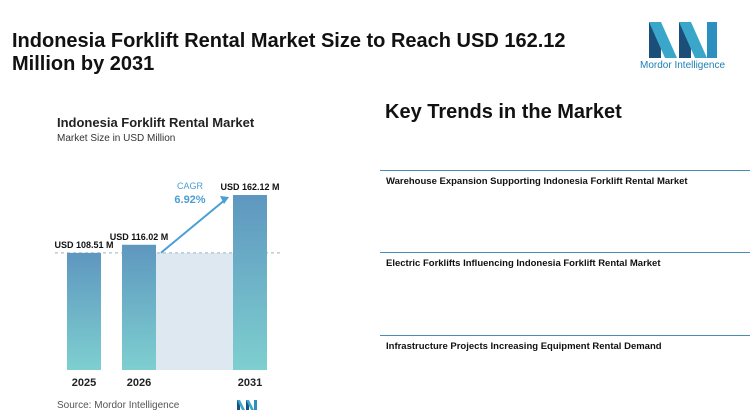 The width and height of the screenshot is (750, 420). Describe the element at coordinates (84, 311) in the screenshot. I see `bar-2025` at that location.